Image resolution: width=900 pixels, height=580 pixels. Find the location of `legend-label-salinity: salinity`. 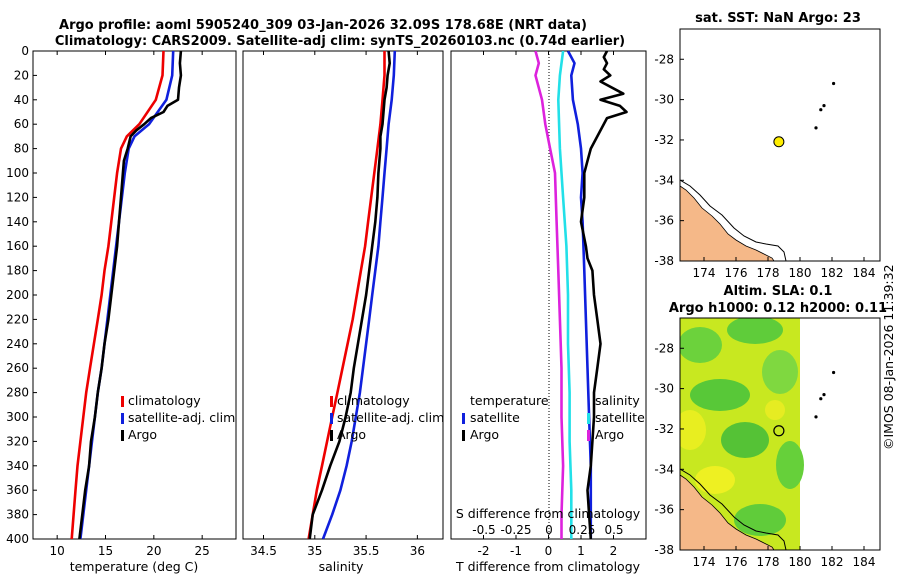

legend-label-salinity: salinity is located at coordinates (617, 400).